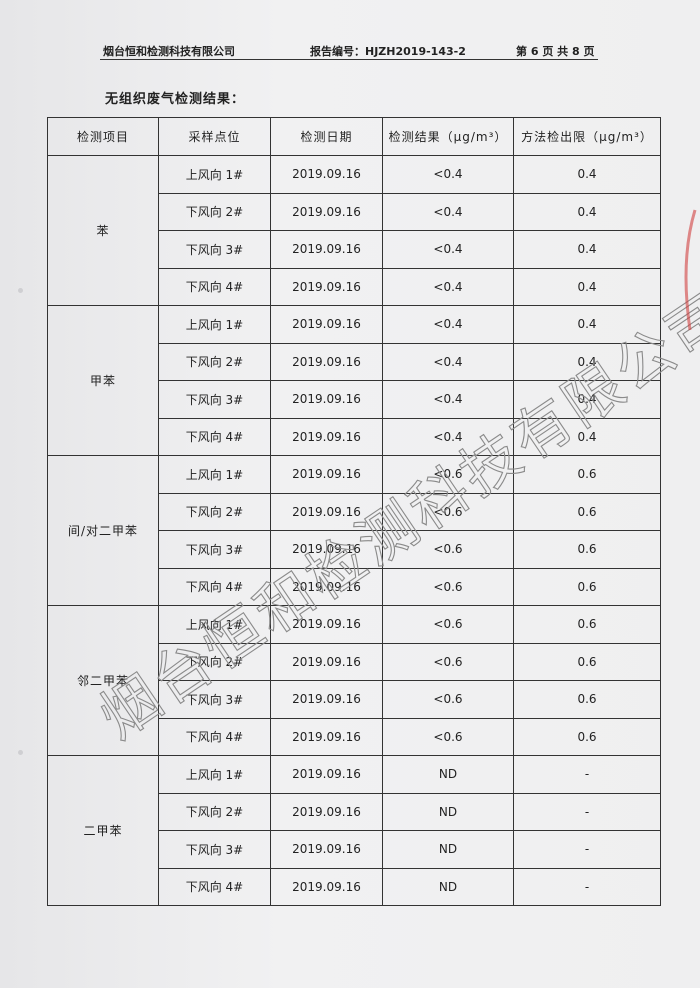  Describe the element at coordinates (175, 99) in the screenshot. I see `section-title: 无组织废气检测结果：` at that location.